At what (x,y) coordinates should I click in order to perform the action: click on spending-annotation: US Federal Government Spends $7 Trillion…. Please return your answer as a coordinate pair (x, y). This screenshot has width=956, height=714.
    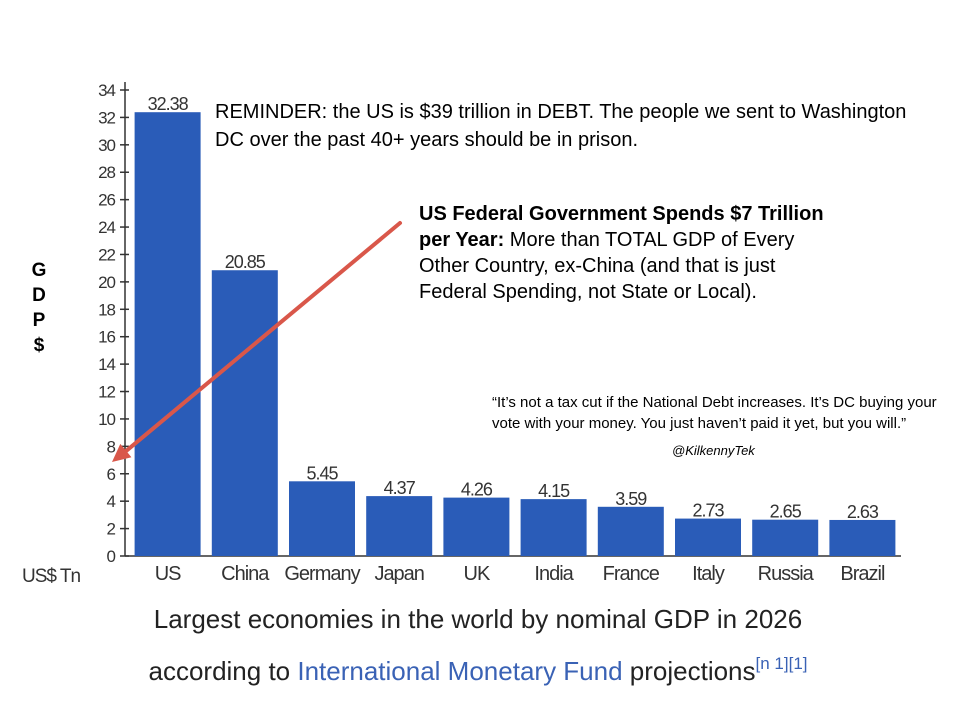
    Looking at the image, I should click on (629, 253).